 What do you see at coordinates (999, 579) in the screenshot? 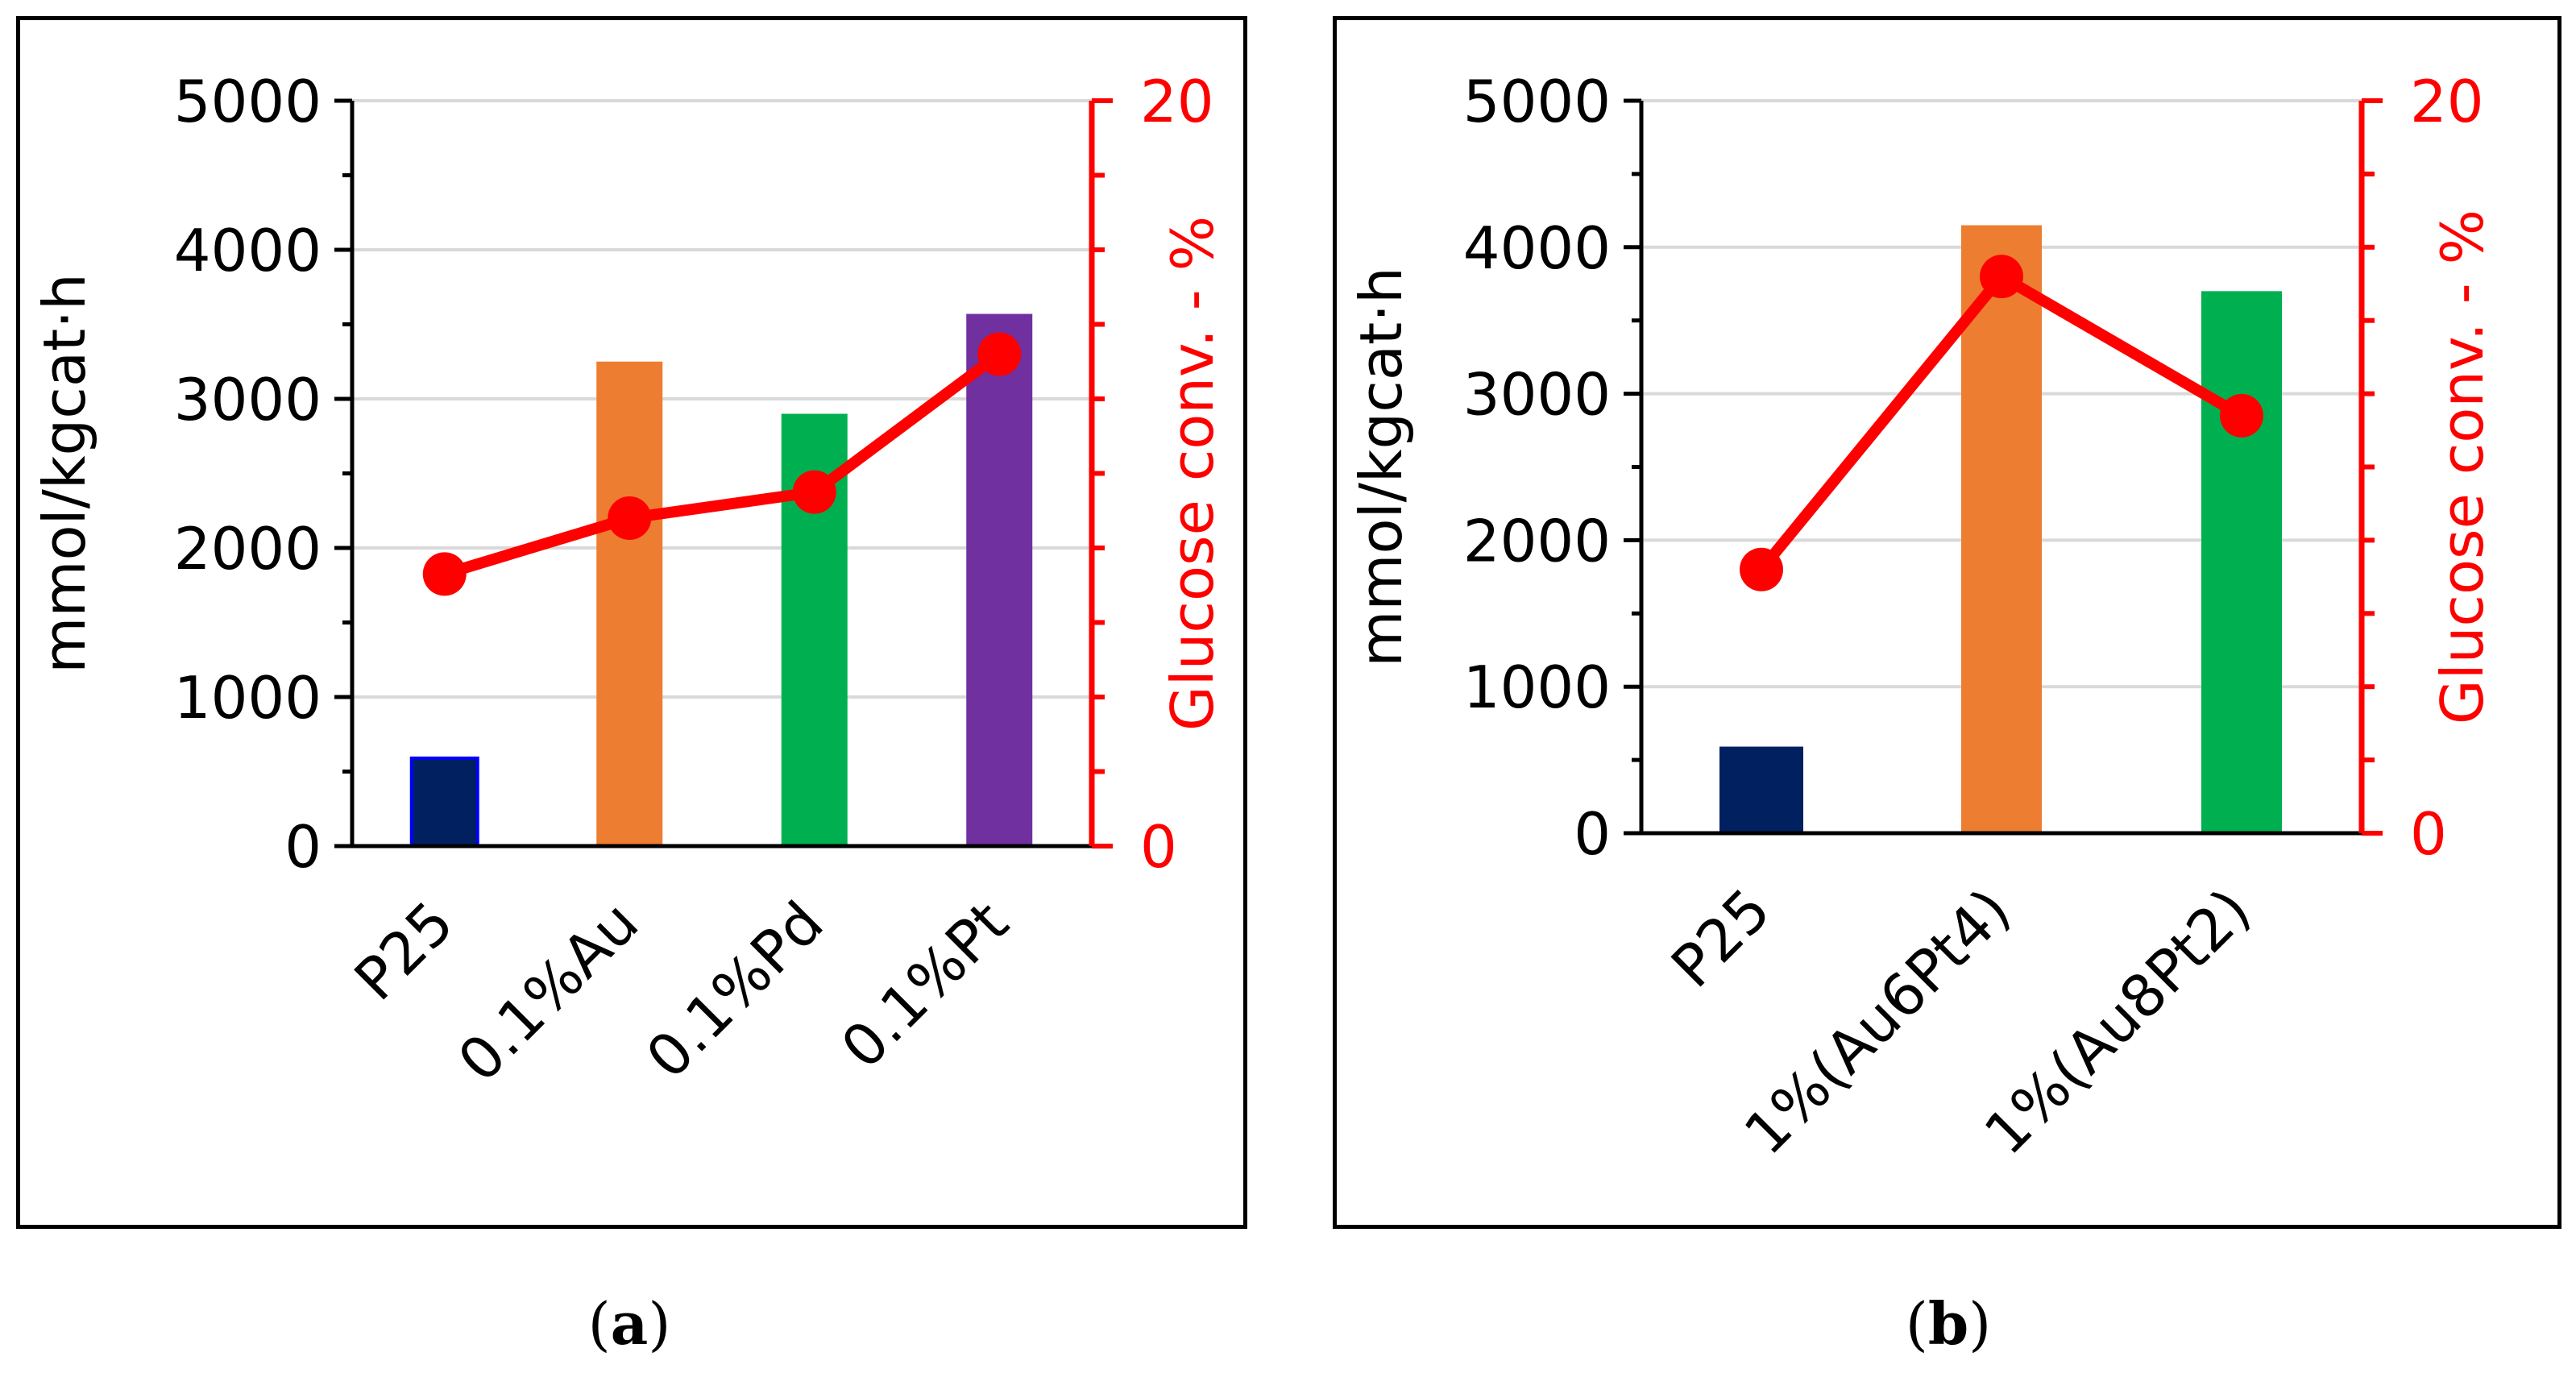
I see `bar-0.1%Pt` at bounding box center [999, 579].